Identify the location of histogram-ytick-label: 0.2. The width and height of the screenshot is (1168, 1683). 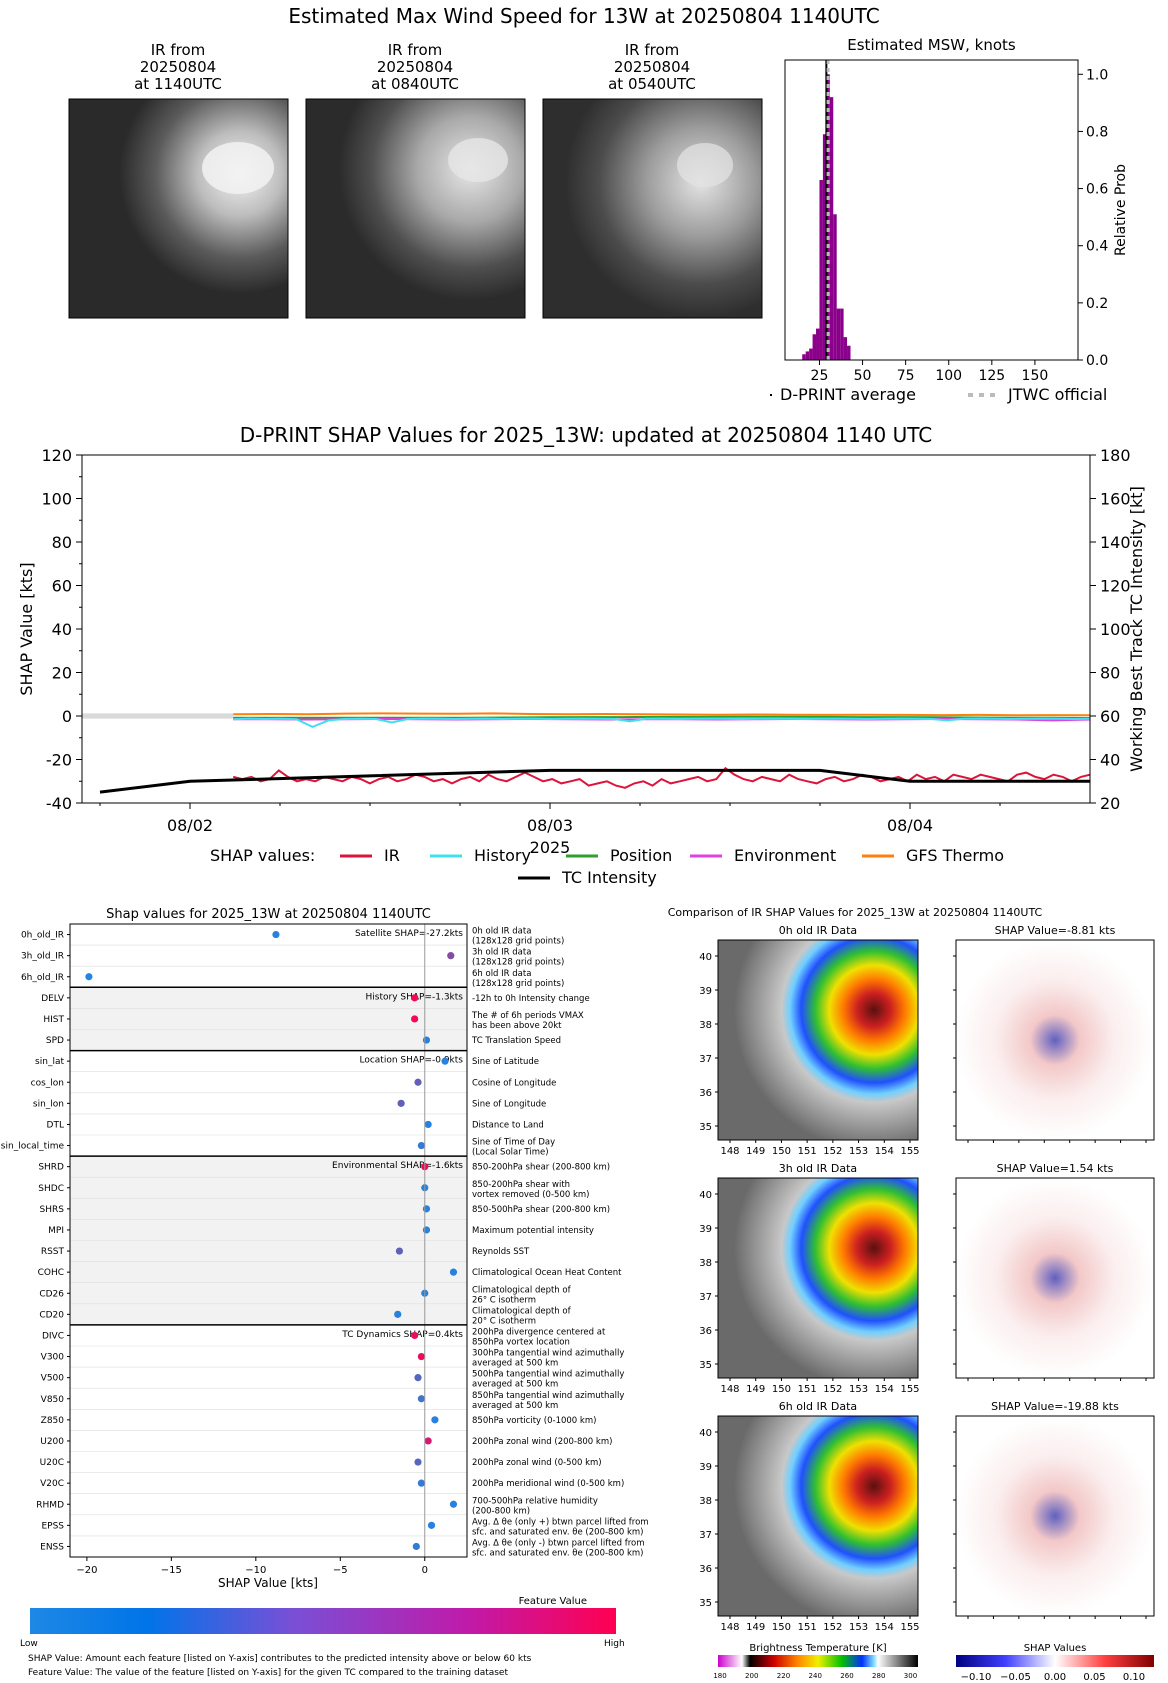
(1097, 304).